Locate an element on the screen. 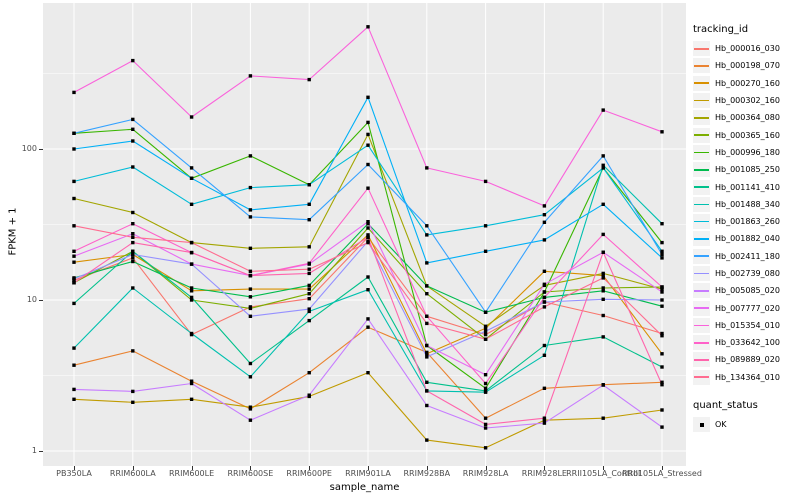  y-axis-title: FPKM + 1 is located at coordinates (13, 231).